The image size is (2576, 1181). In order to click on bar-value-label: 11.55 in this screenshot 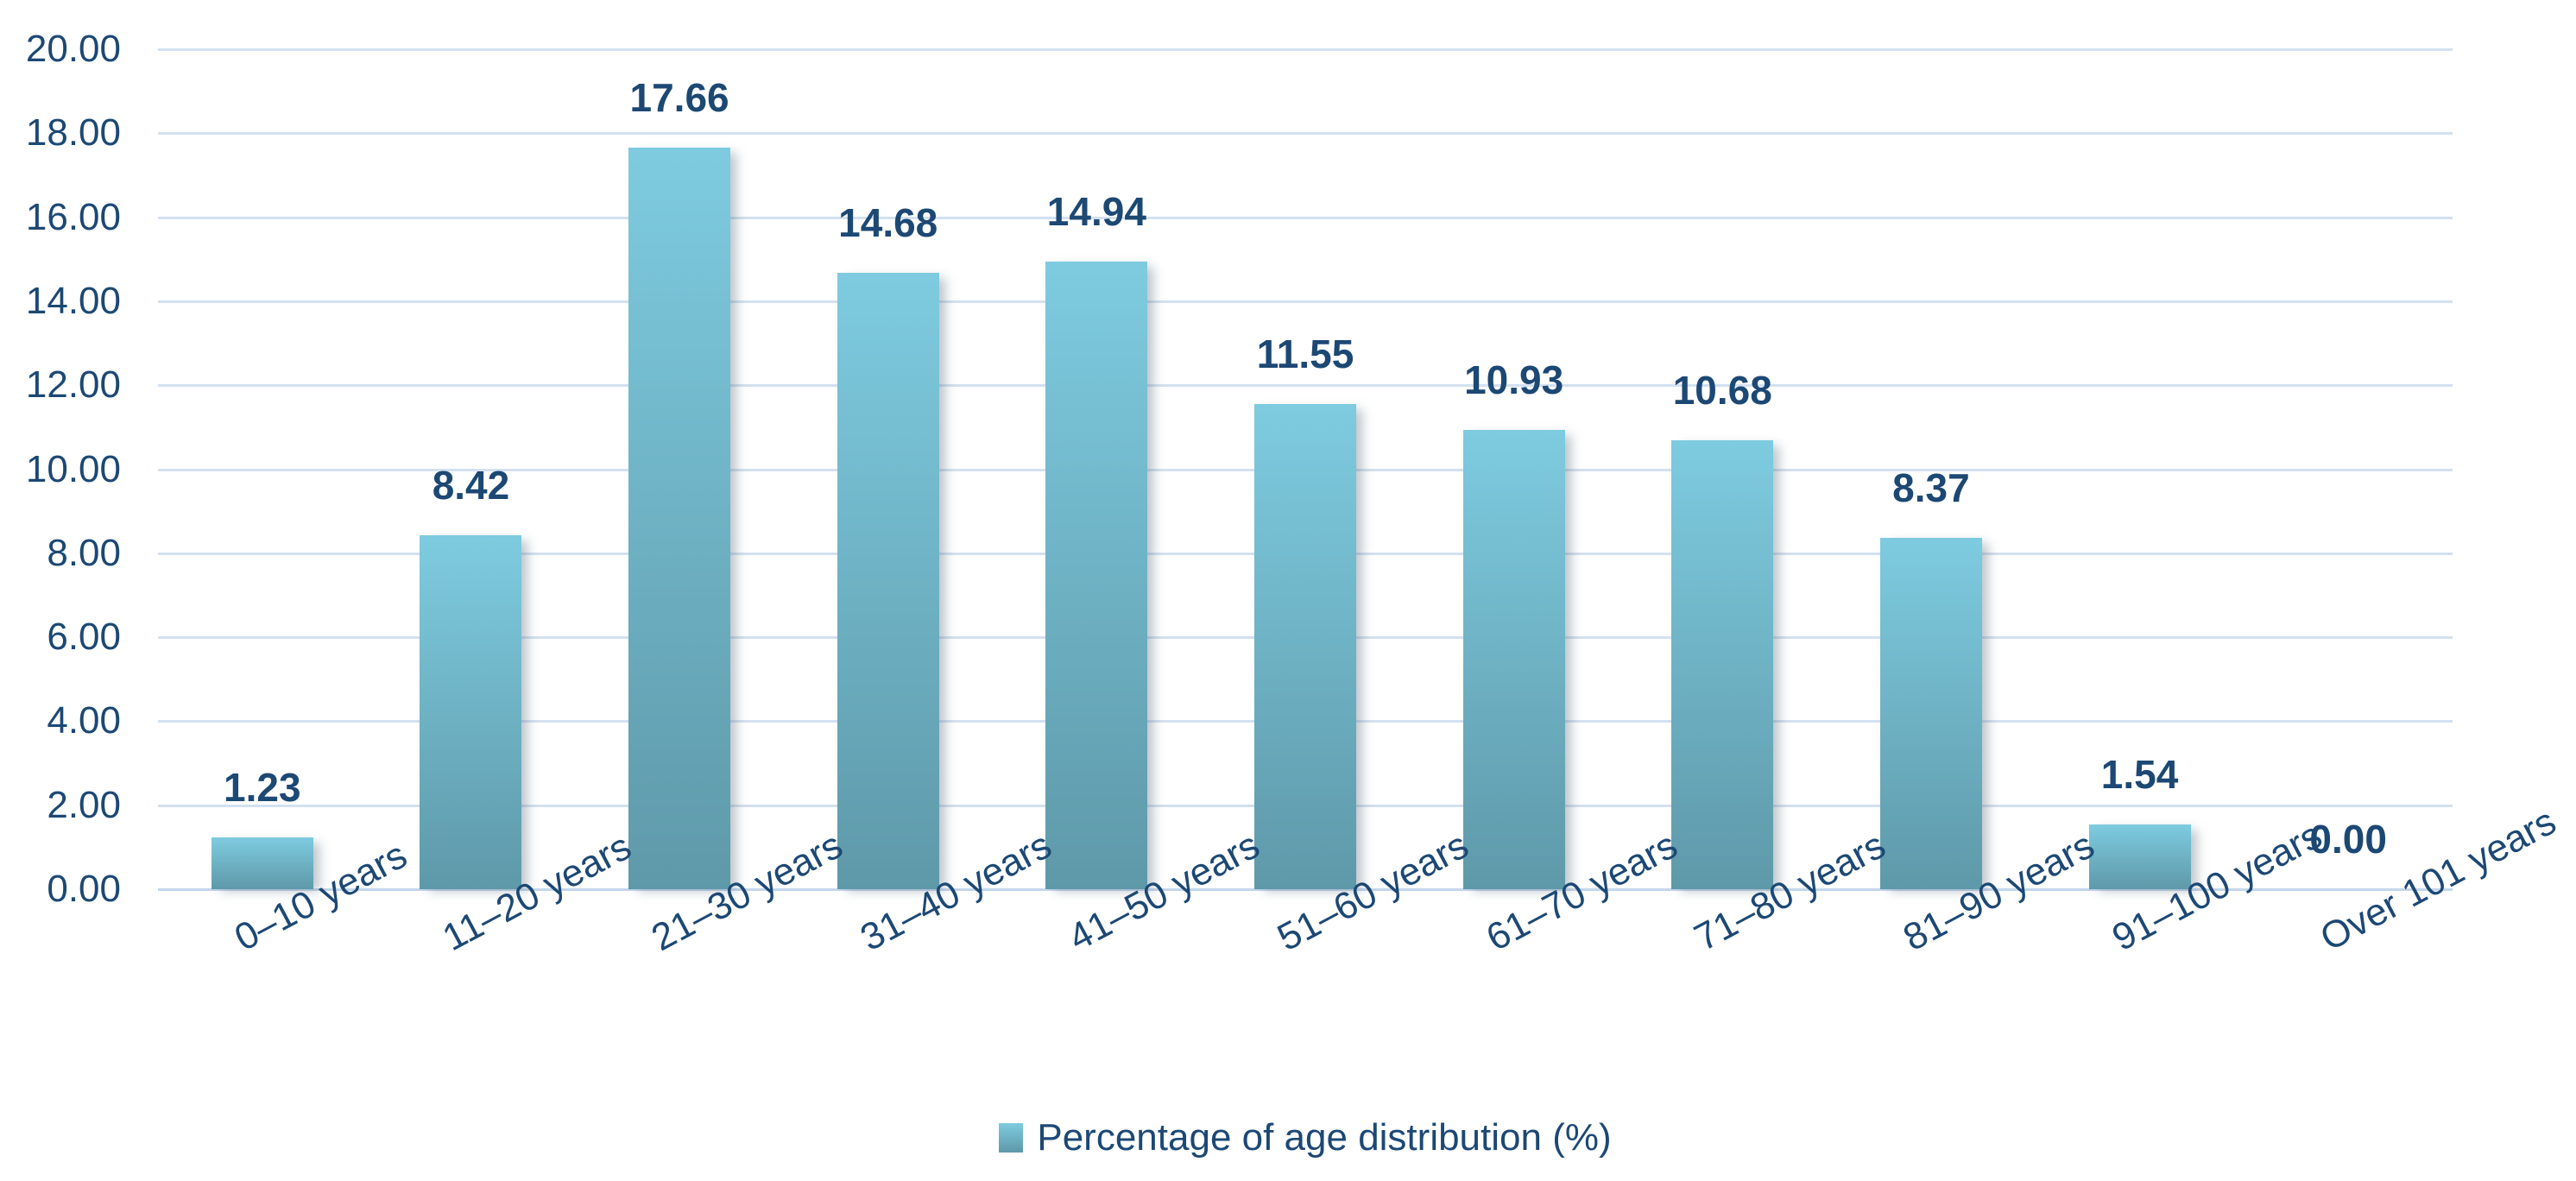, I will do `click(1305, 354)`.